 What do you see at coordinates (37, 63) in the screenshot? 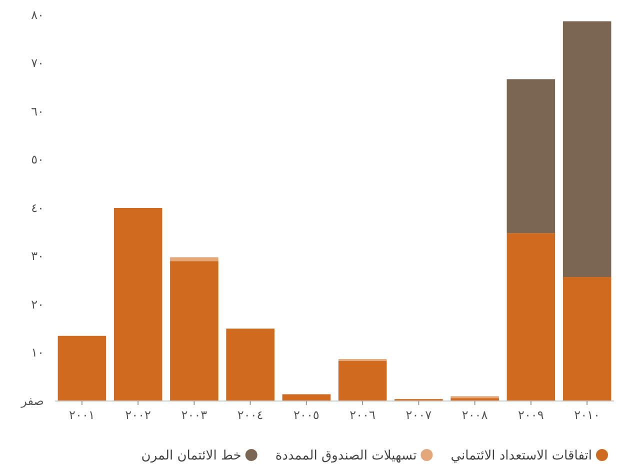
I see `y-tick-label: ٧٠` at bounding box center [37, 63].